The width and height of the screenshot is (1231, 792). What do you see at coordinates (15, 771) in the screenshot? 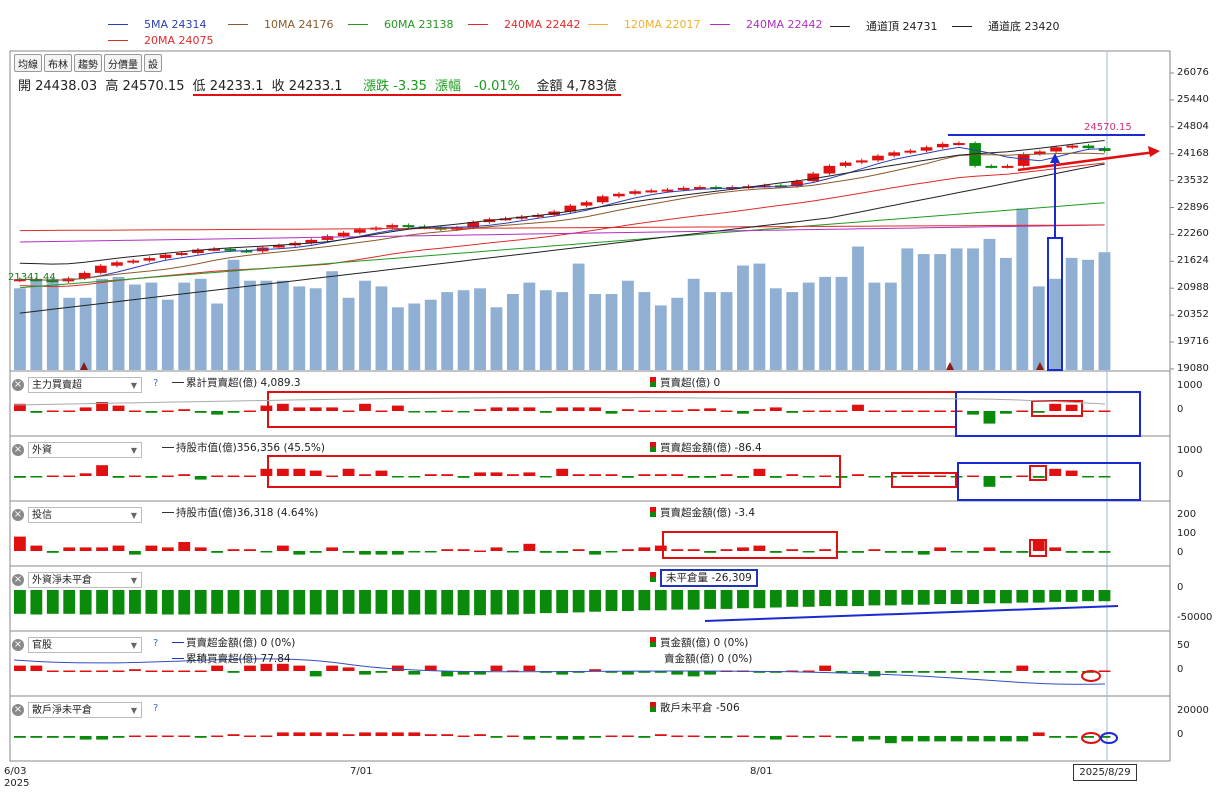
I see `x-label-0603: 6/03` at bounding box center [15, 771].